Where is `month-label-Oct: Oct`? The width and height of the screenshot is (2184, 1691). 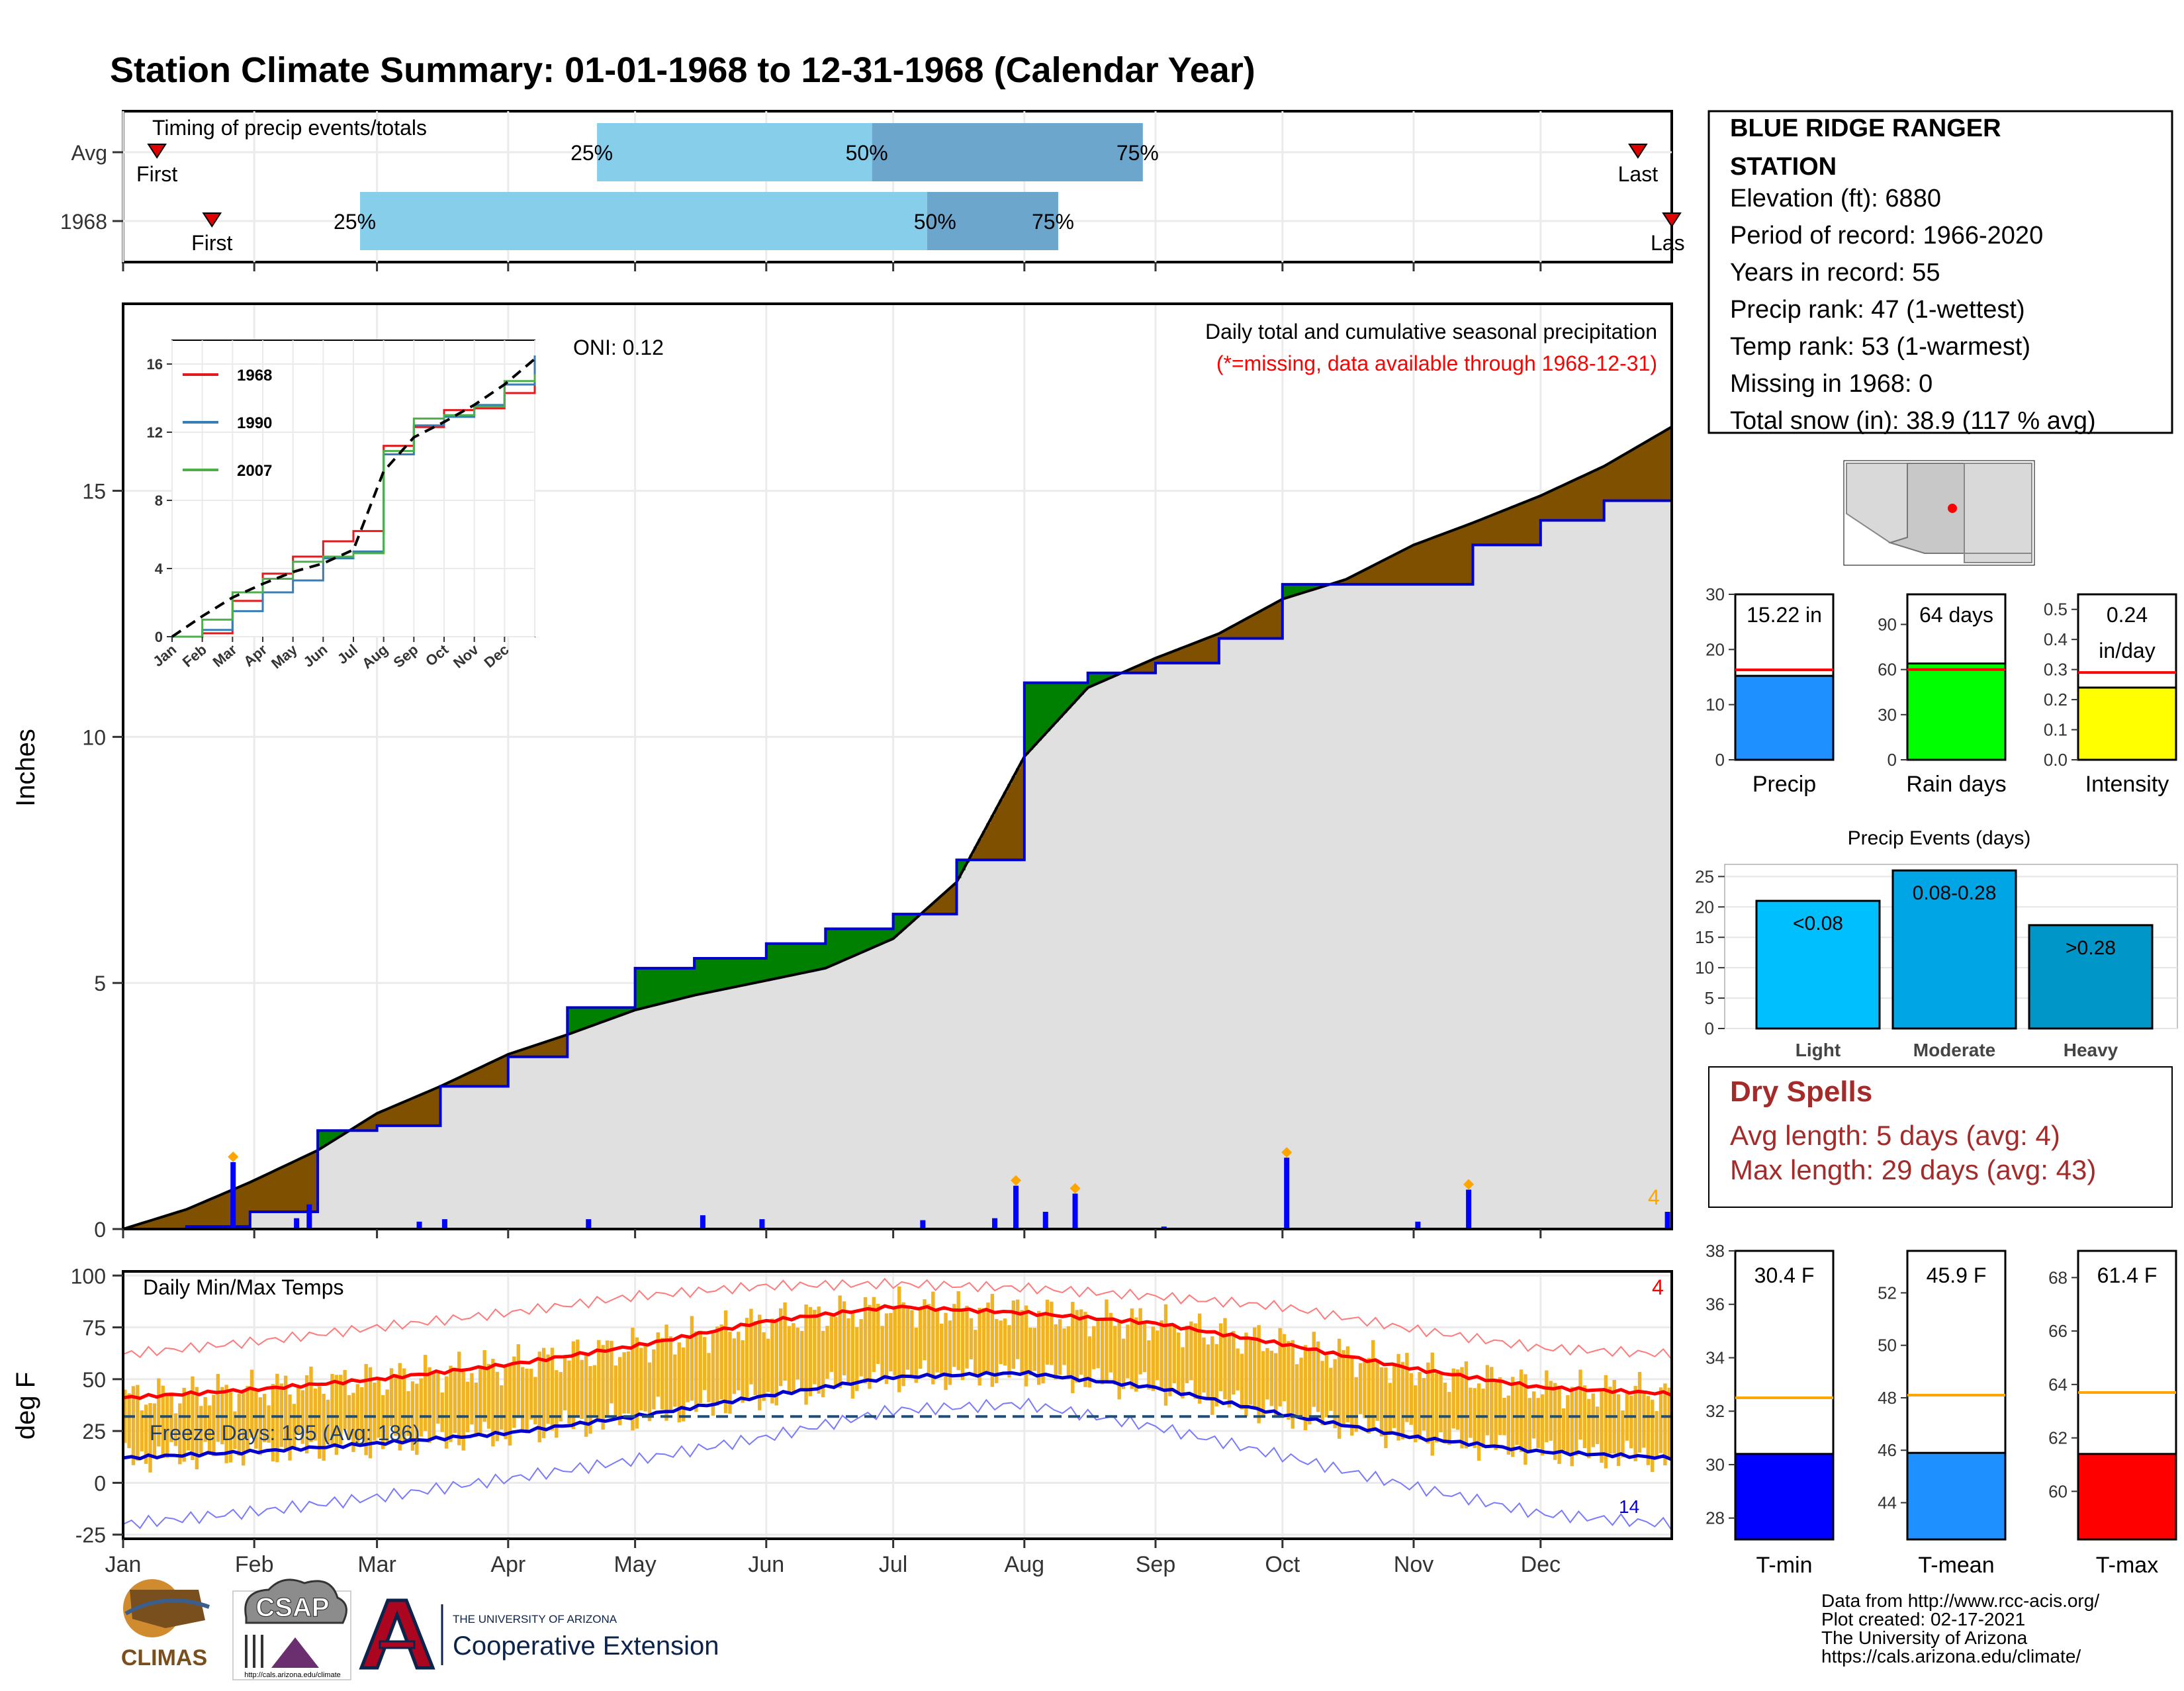 month-label-Oct: Oct is located at coordinates (1282, 1565).